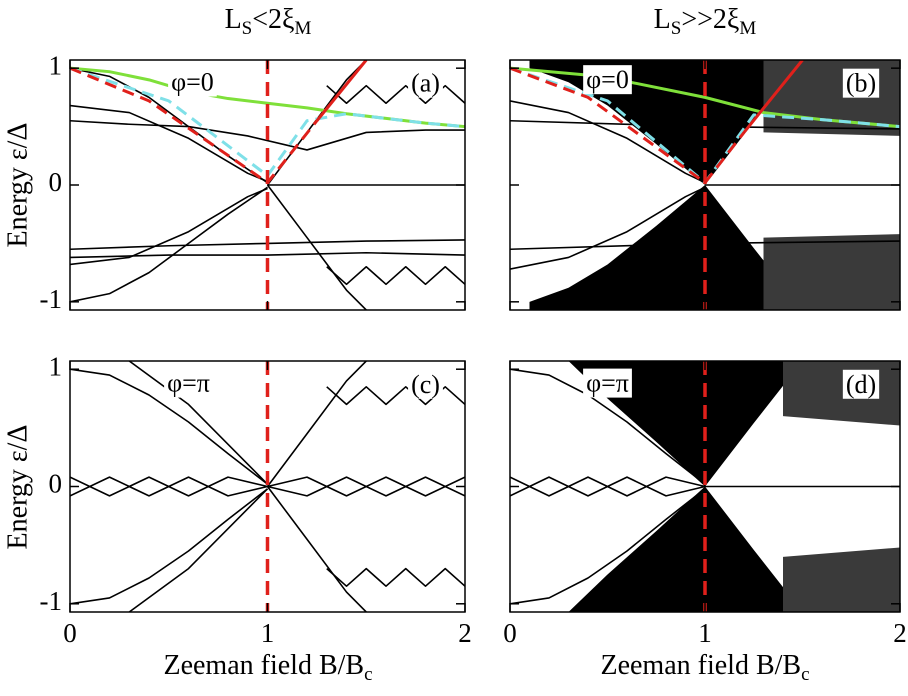  What do you see at coordinates (710, 19) in the screenshot?
I see `label-part: >>2ξ` at bounding box center [710, 19].